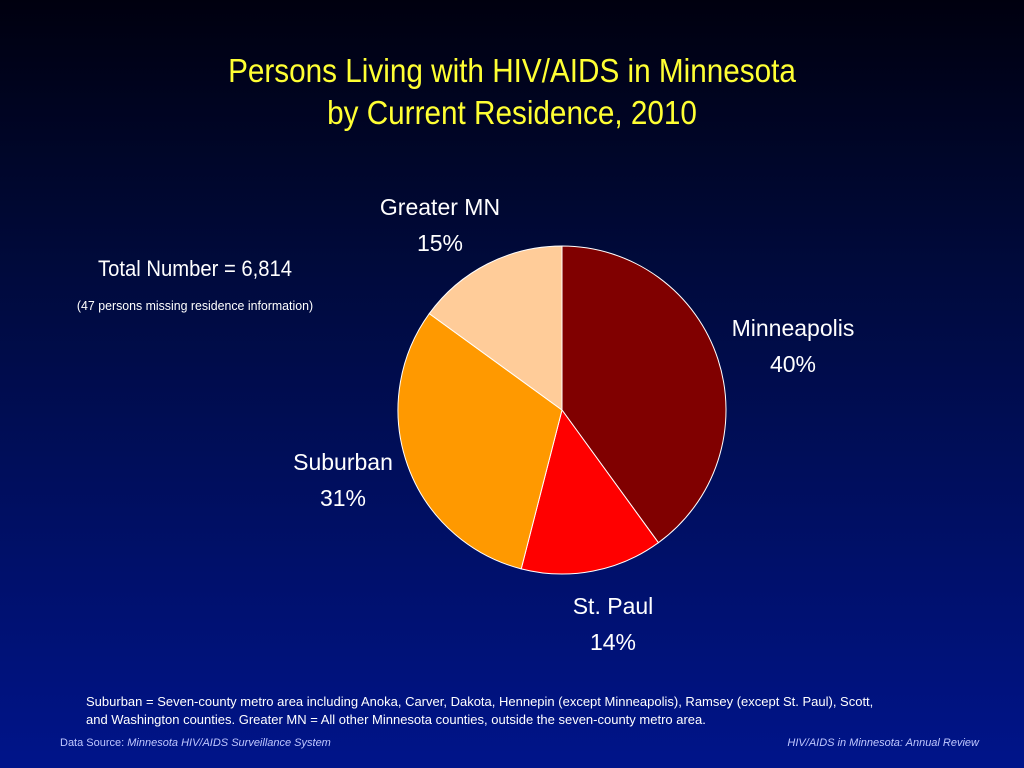 This screenshot has height=768, width=1024. I want to click on annual-review-label: HIV/AIDS in Minnesota: Annual Review, so click(883, 743).